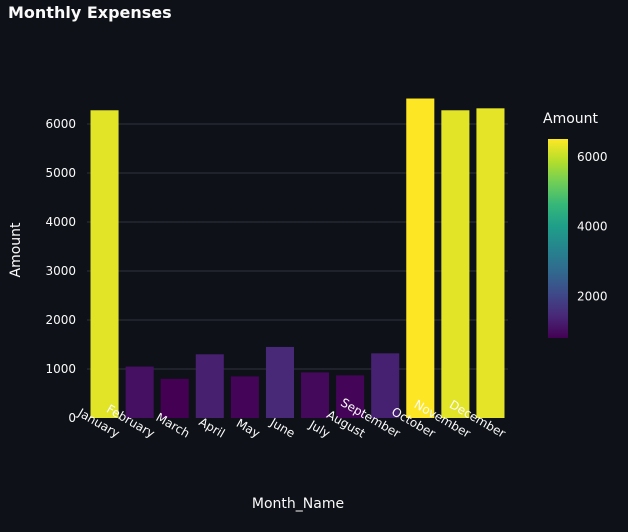 The width and height of the screenshot is (628, 532). I want to click on y-tick-label: 1000, so click(60, 369).